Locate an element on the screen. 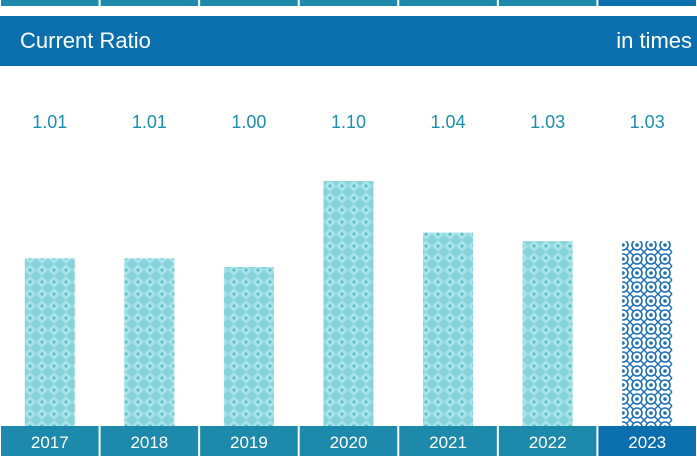 The width and height of the screenshot is (697, 456). value-label-2020: 1.10 is located at coordinates (348, 122).